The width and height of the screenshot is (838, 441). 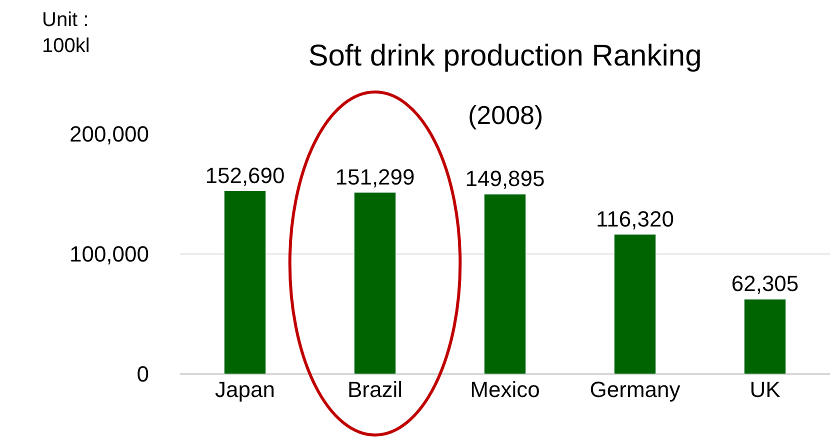 What do you see at coordinates (142, 374) in the screenshot?
I see `y-tick-label: 0` at bounding box center [142, 374].